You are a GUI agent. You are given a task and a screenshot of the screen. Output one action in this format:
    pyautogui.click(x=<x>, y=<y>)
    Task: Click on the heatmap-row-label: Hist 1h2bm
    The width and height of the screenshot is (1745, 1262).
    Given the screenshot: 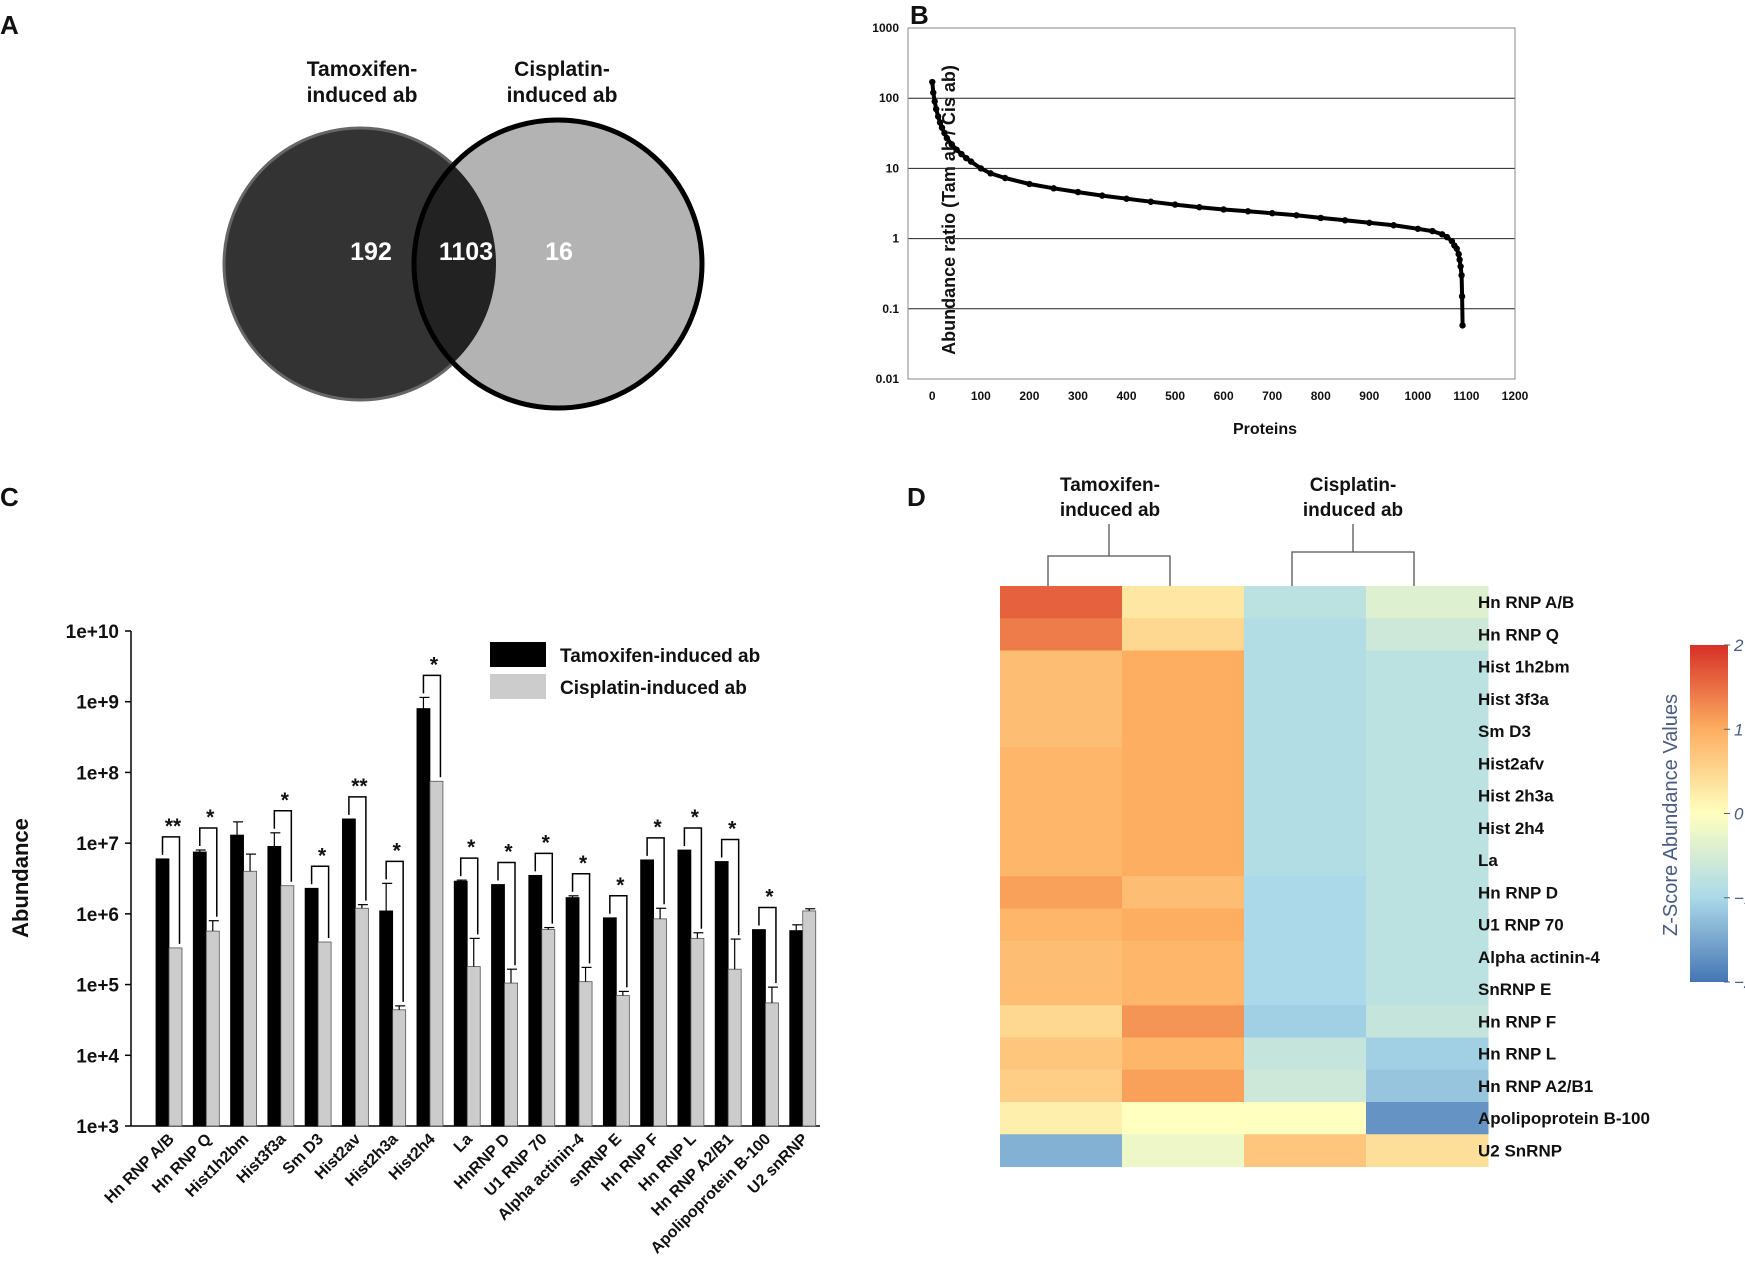 What is the action you would take?
    pyautogui.click(x=1524, y=667)
    